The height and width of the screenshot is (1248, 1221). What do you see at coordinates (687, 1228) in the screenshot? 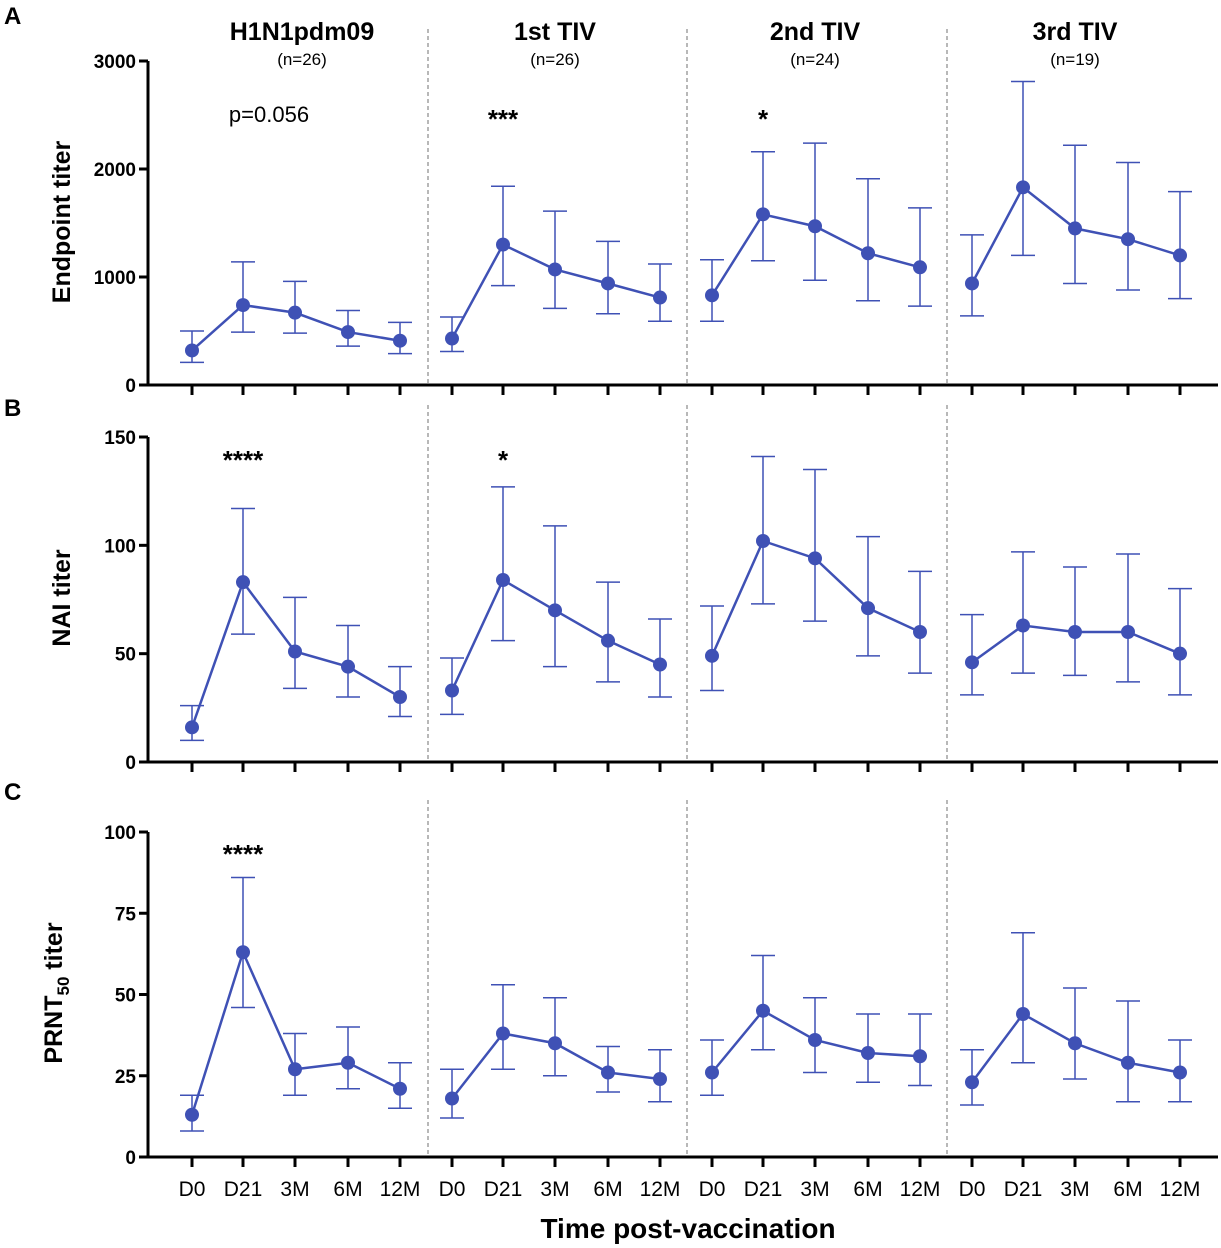
I see `x-axis-label: Time post-vaccination` at bounding box center [687, 1228].